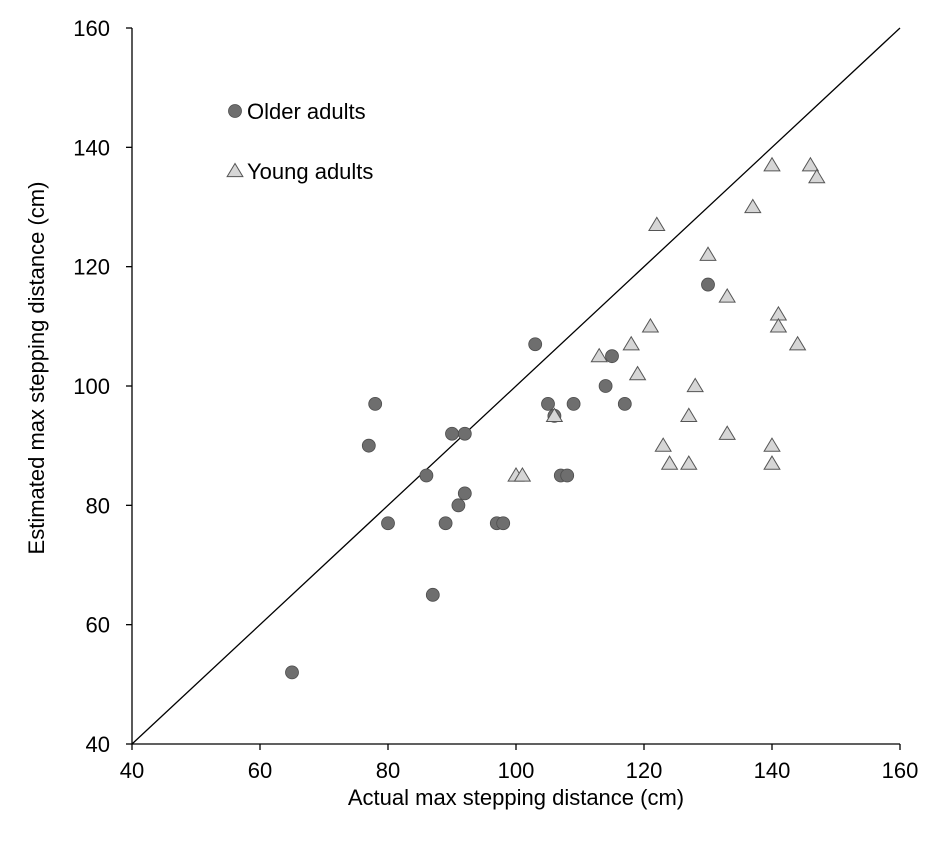 The image size is (950, 848). I want to click on y-tick-label: 40, so click(98, 744).